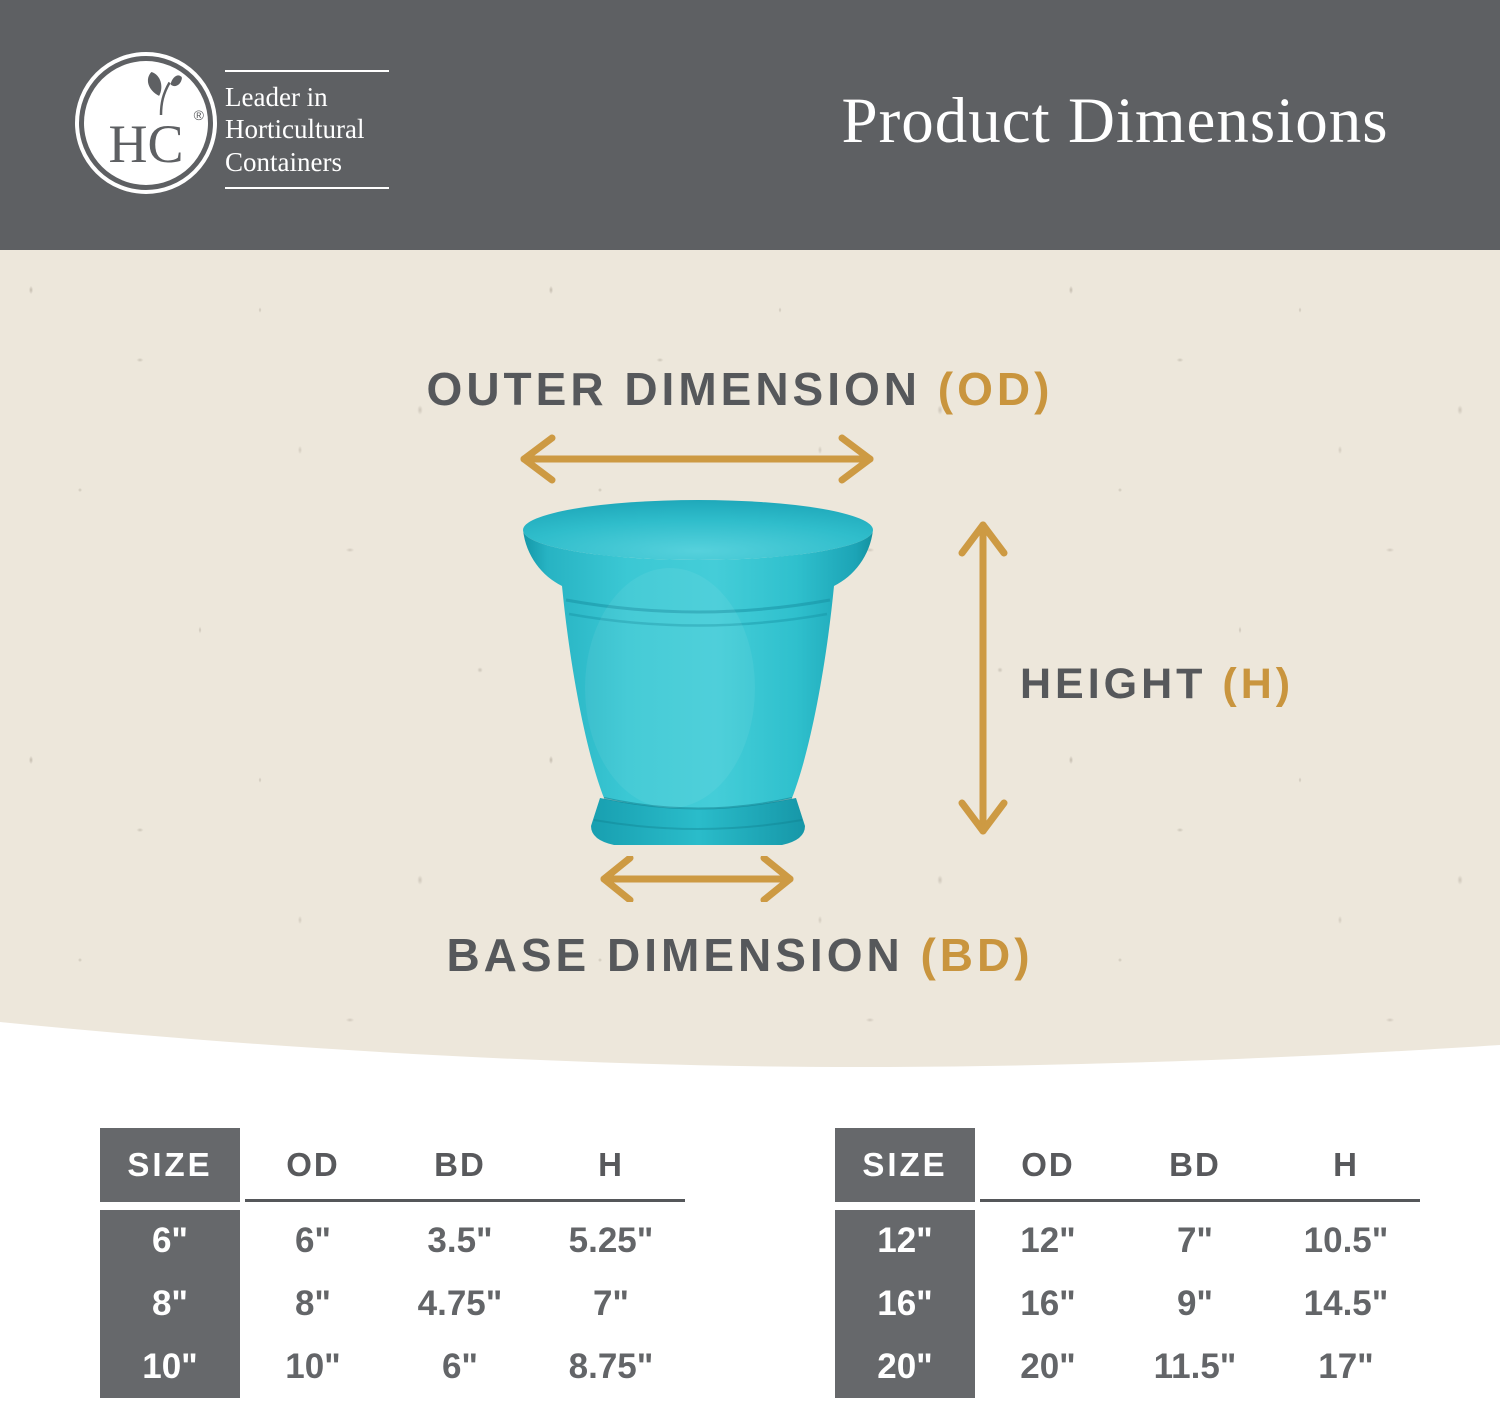 The height and width of the screenshot is (1404, 1500). What do you see at coordinates (611, 1366) in the screenshot?
I see `h-cell: 8.75"` at bounding box center [611, 1366].